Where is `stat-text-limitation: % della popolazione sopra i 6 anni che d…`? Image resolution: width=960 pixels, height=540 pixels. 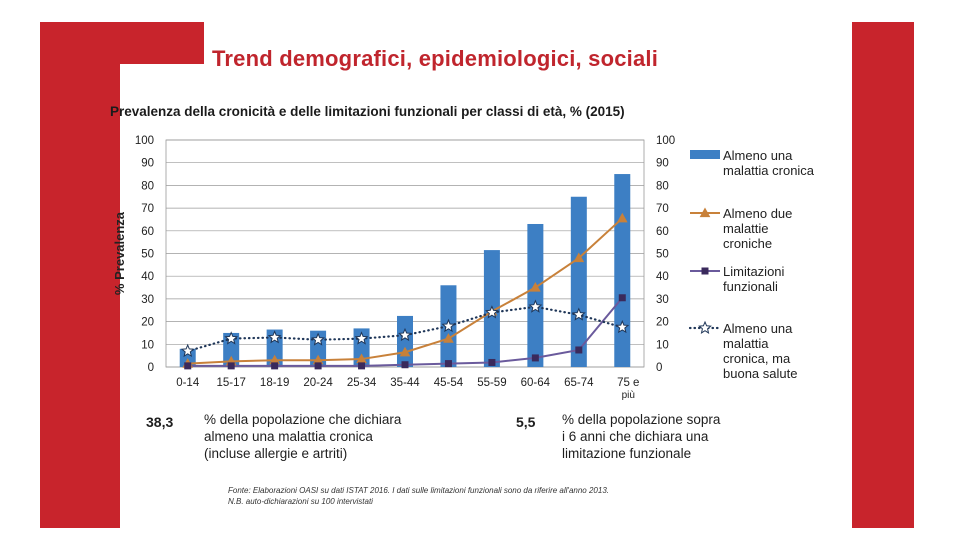 stat-text-limitation: % della popolazione sopra i 6 anni che d… is located at coordinates (641, 436).